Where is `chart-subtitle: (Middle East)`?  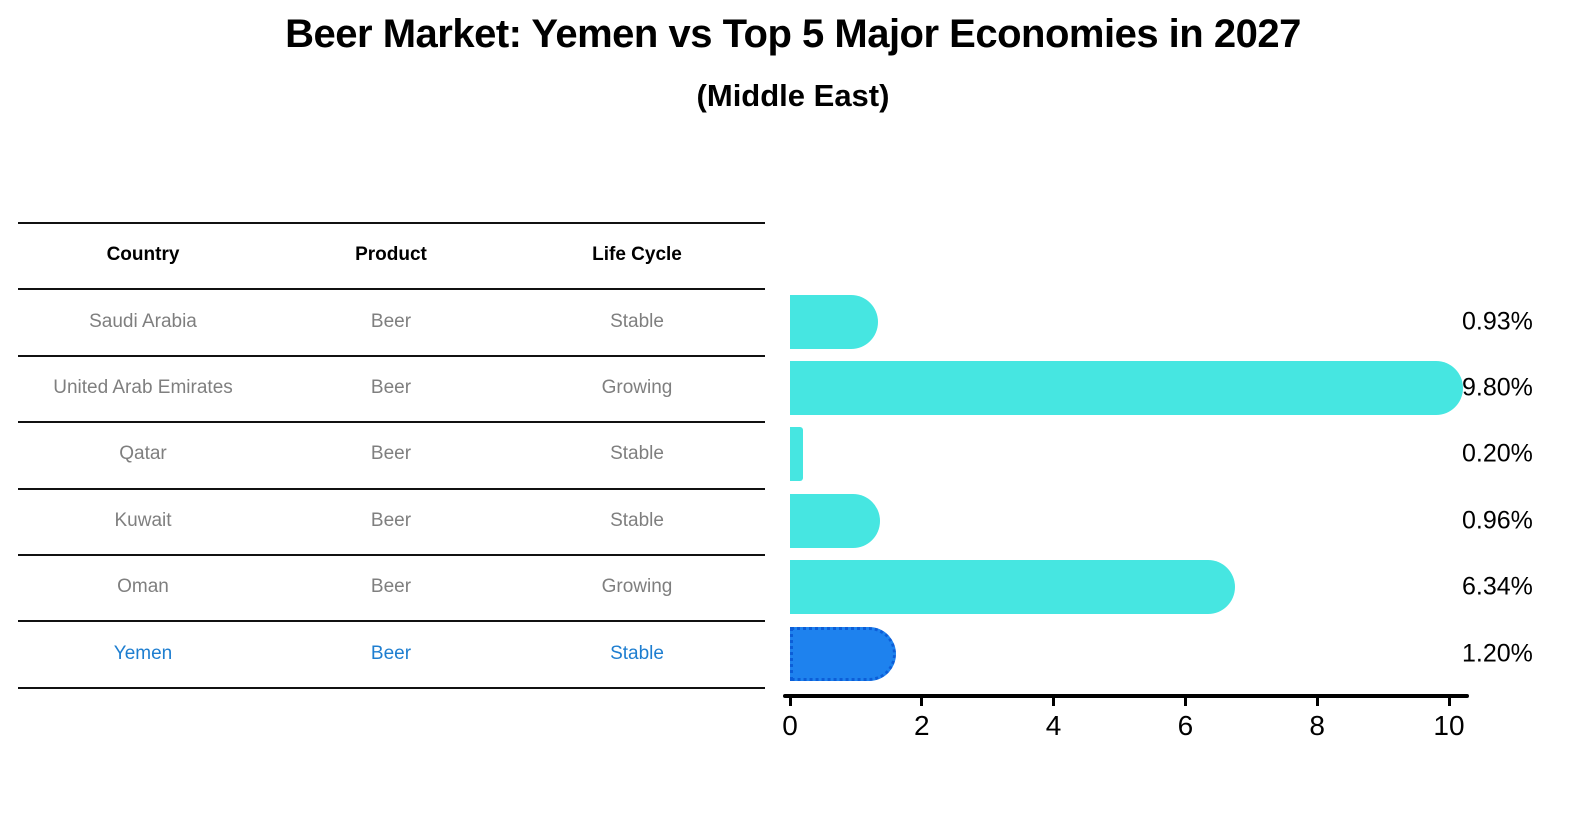
chart-subtitle: (Middle East) is located at coordinates (793, 95).